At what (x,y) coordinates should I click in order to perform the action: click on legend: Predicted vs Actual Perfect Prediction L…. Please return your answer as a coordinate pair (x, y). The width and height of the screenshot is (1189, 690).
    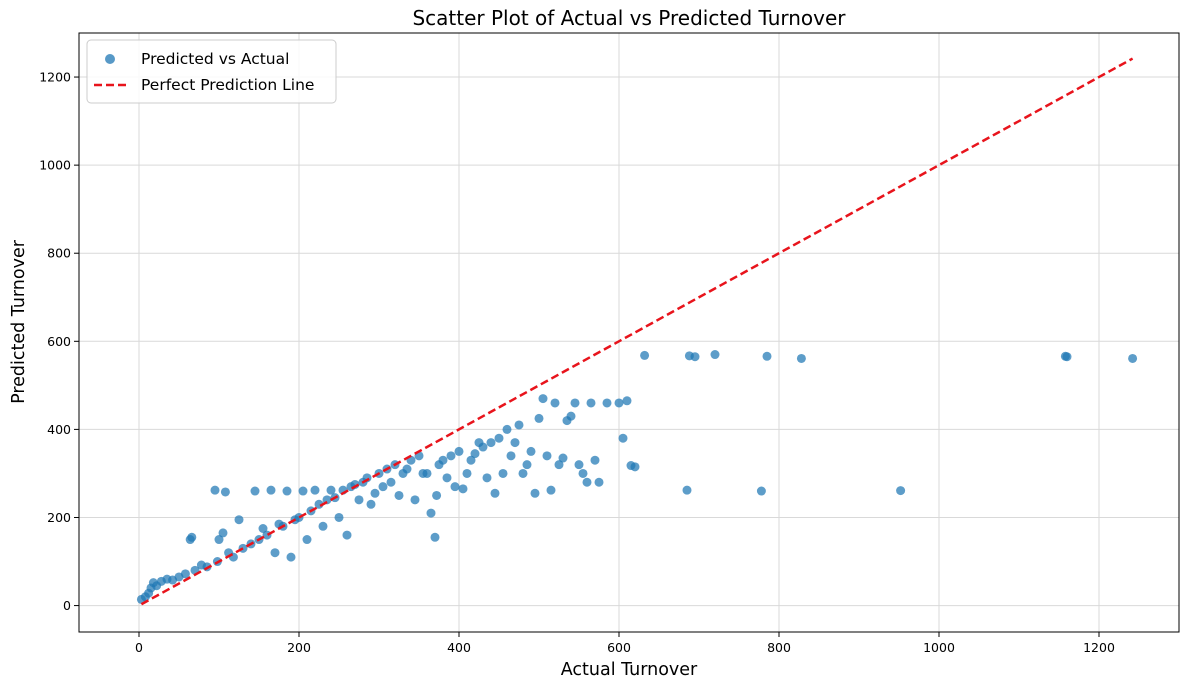
    Looking at the image, I should click on (211, 71).